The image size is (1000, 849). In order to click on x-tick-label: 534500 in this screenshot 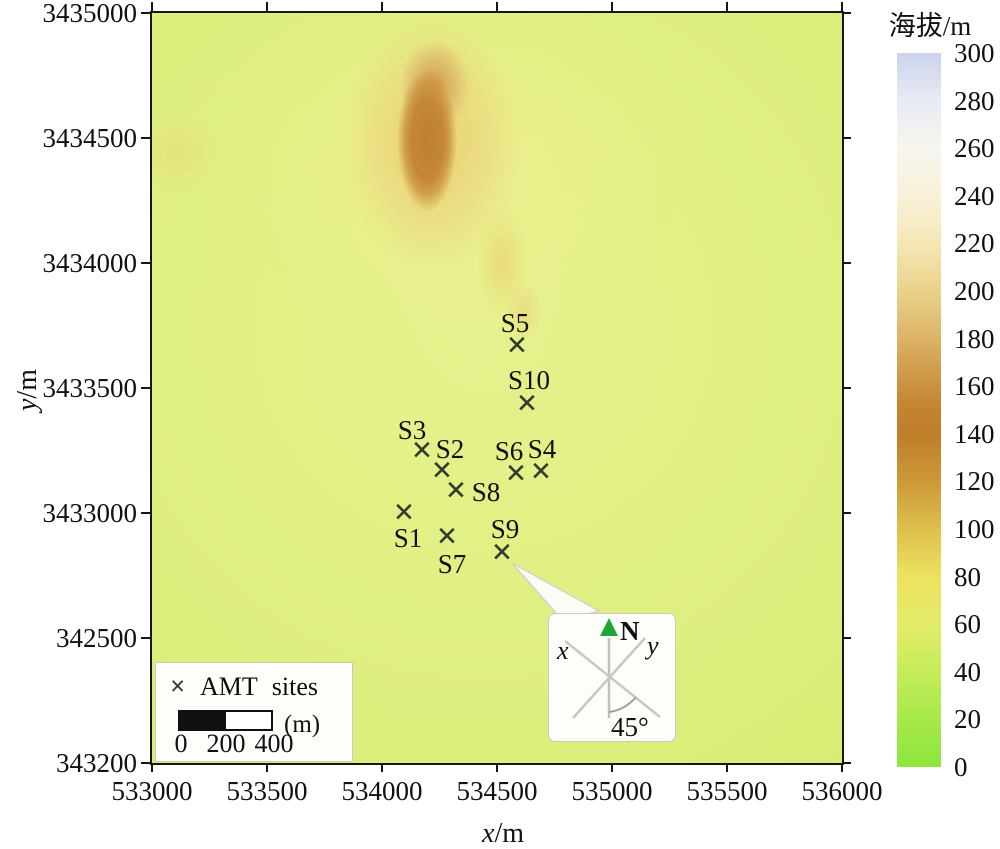, I will do `click(497, 791)`.